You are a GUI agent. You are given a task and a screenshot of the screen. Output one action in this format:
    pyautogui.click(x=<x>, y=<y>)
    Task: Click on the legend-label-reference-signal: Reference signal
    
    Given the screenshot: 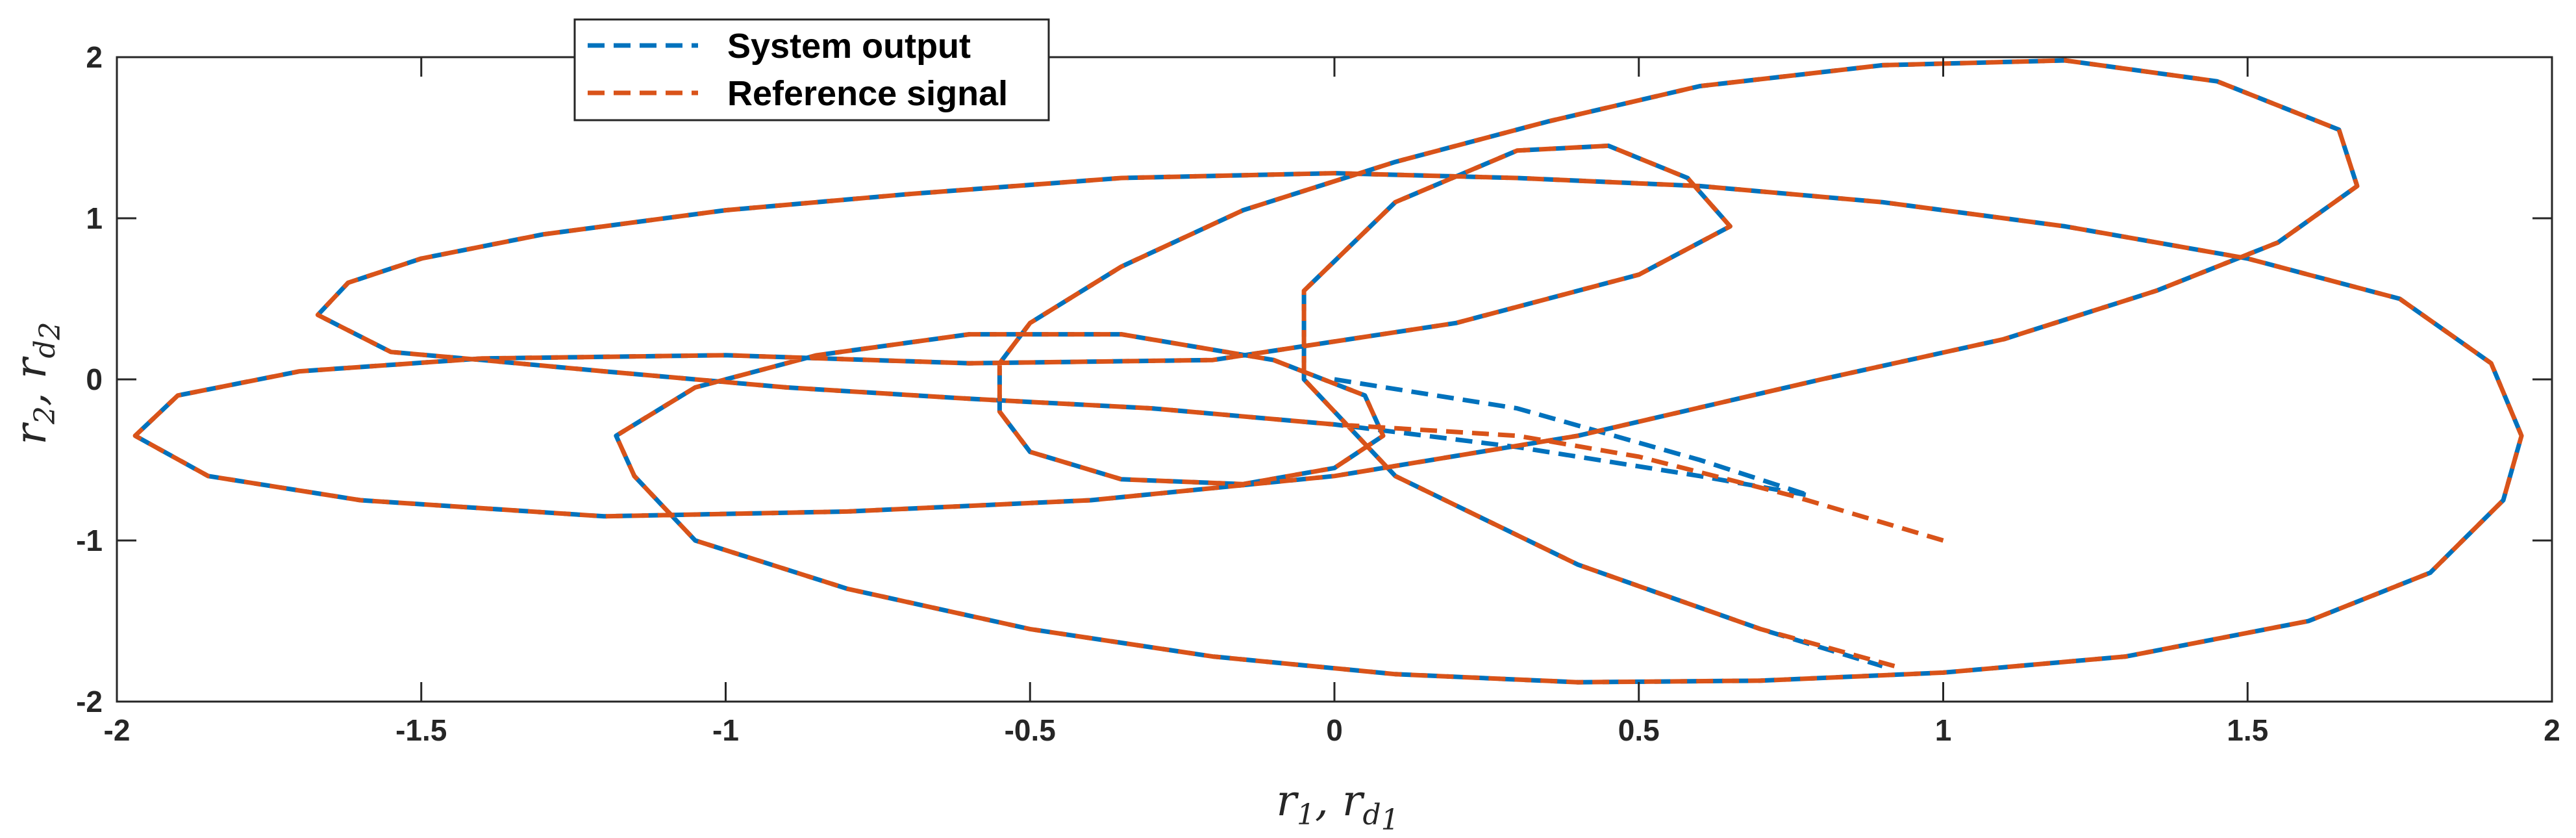 What is the action you would take?
    pyautogui.click(x=867, y=93)
    